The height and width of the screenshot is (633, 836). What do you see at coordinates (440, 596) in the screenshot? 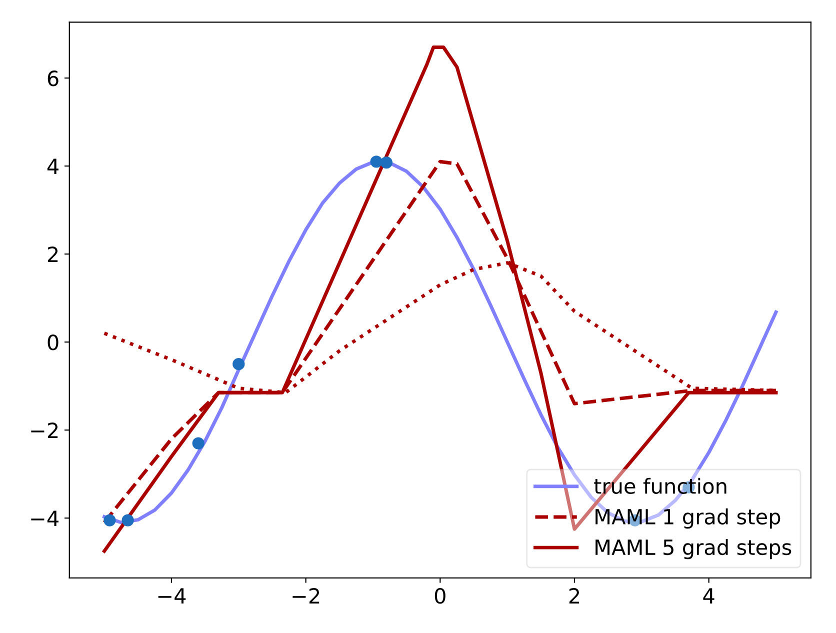
I see `x-tick-label: 0` at bounding box center [440, 596].